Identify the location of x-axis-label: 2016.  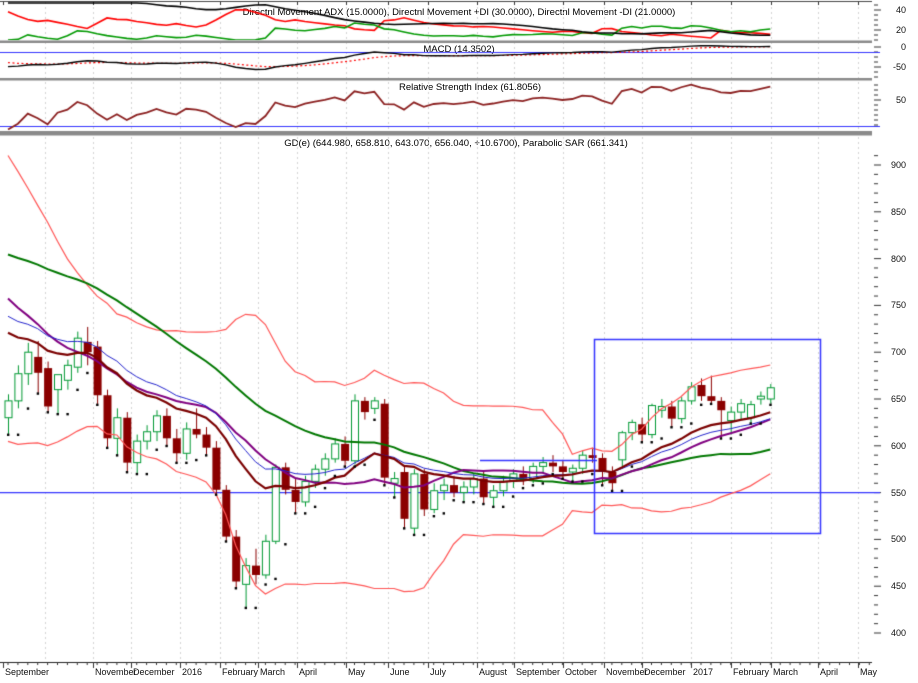
(192, 672).